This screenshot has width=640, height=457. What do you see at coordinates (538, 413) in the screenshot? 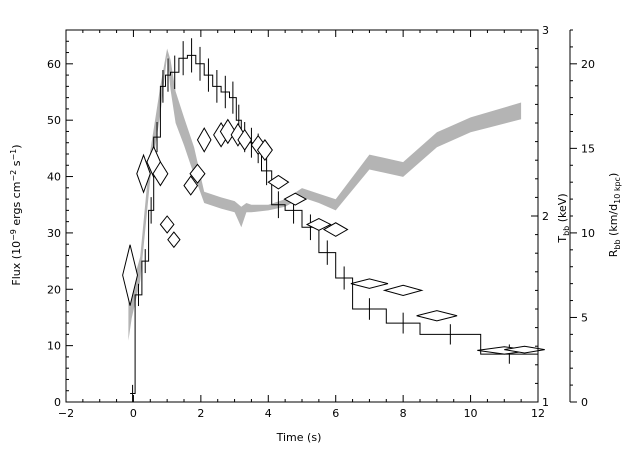
I see `x-tick-label: 12` at bounding box center [538, 413].